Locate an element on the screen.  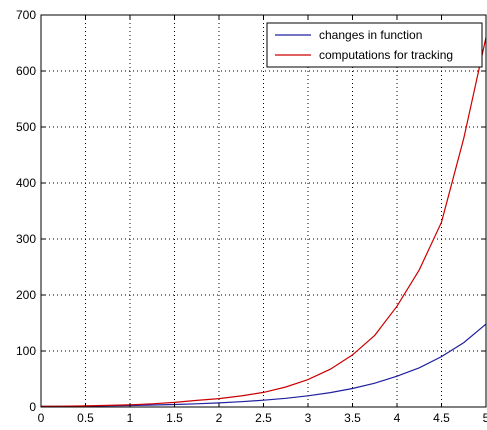
y-tick-label: 300 is located at coordinates (26, 239).